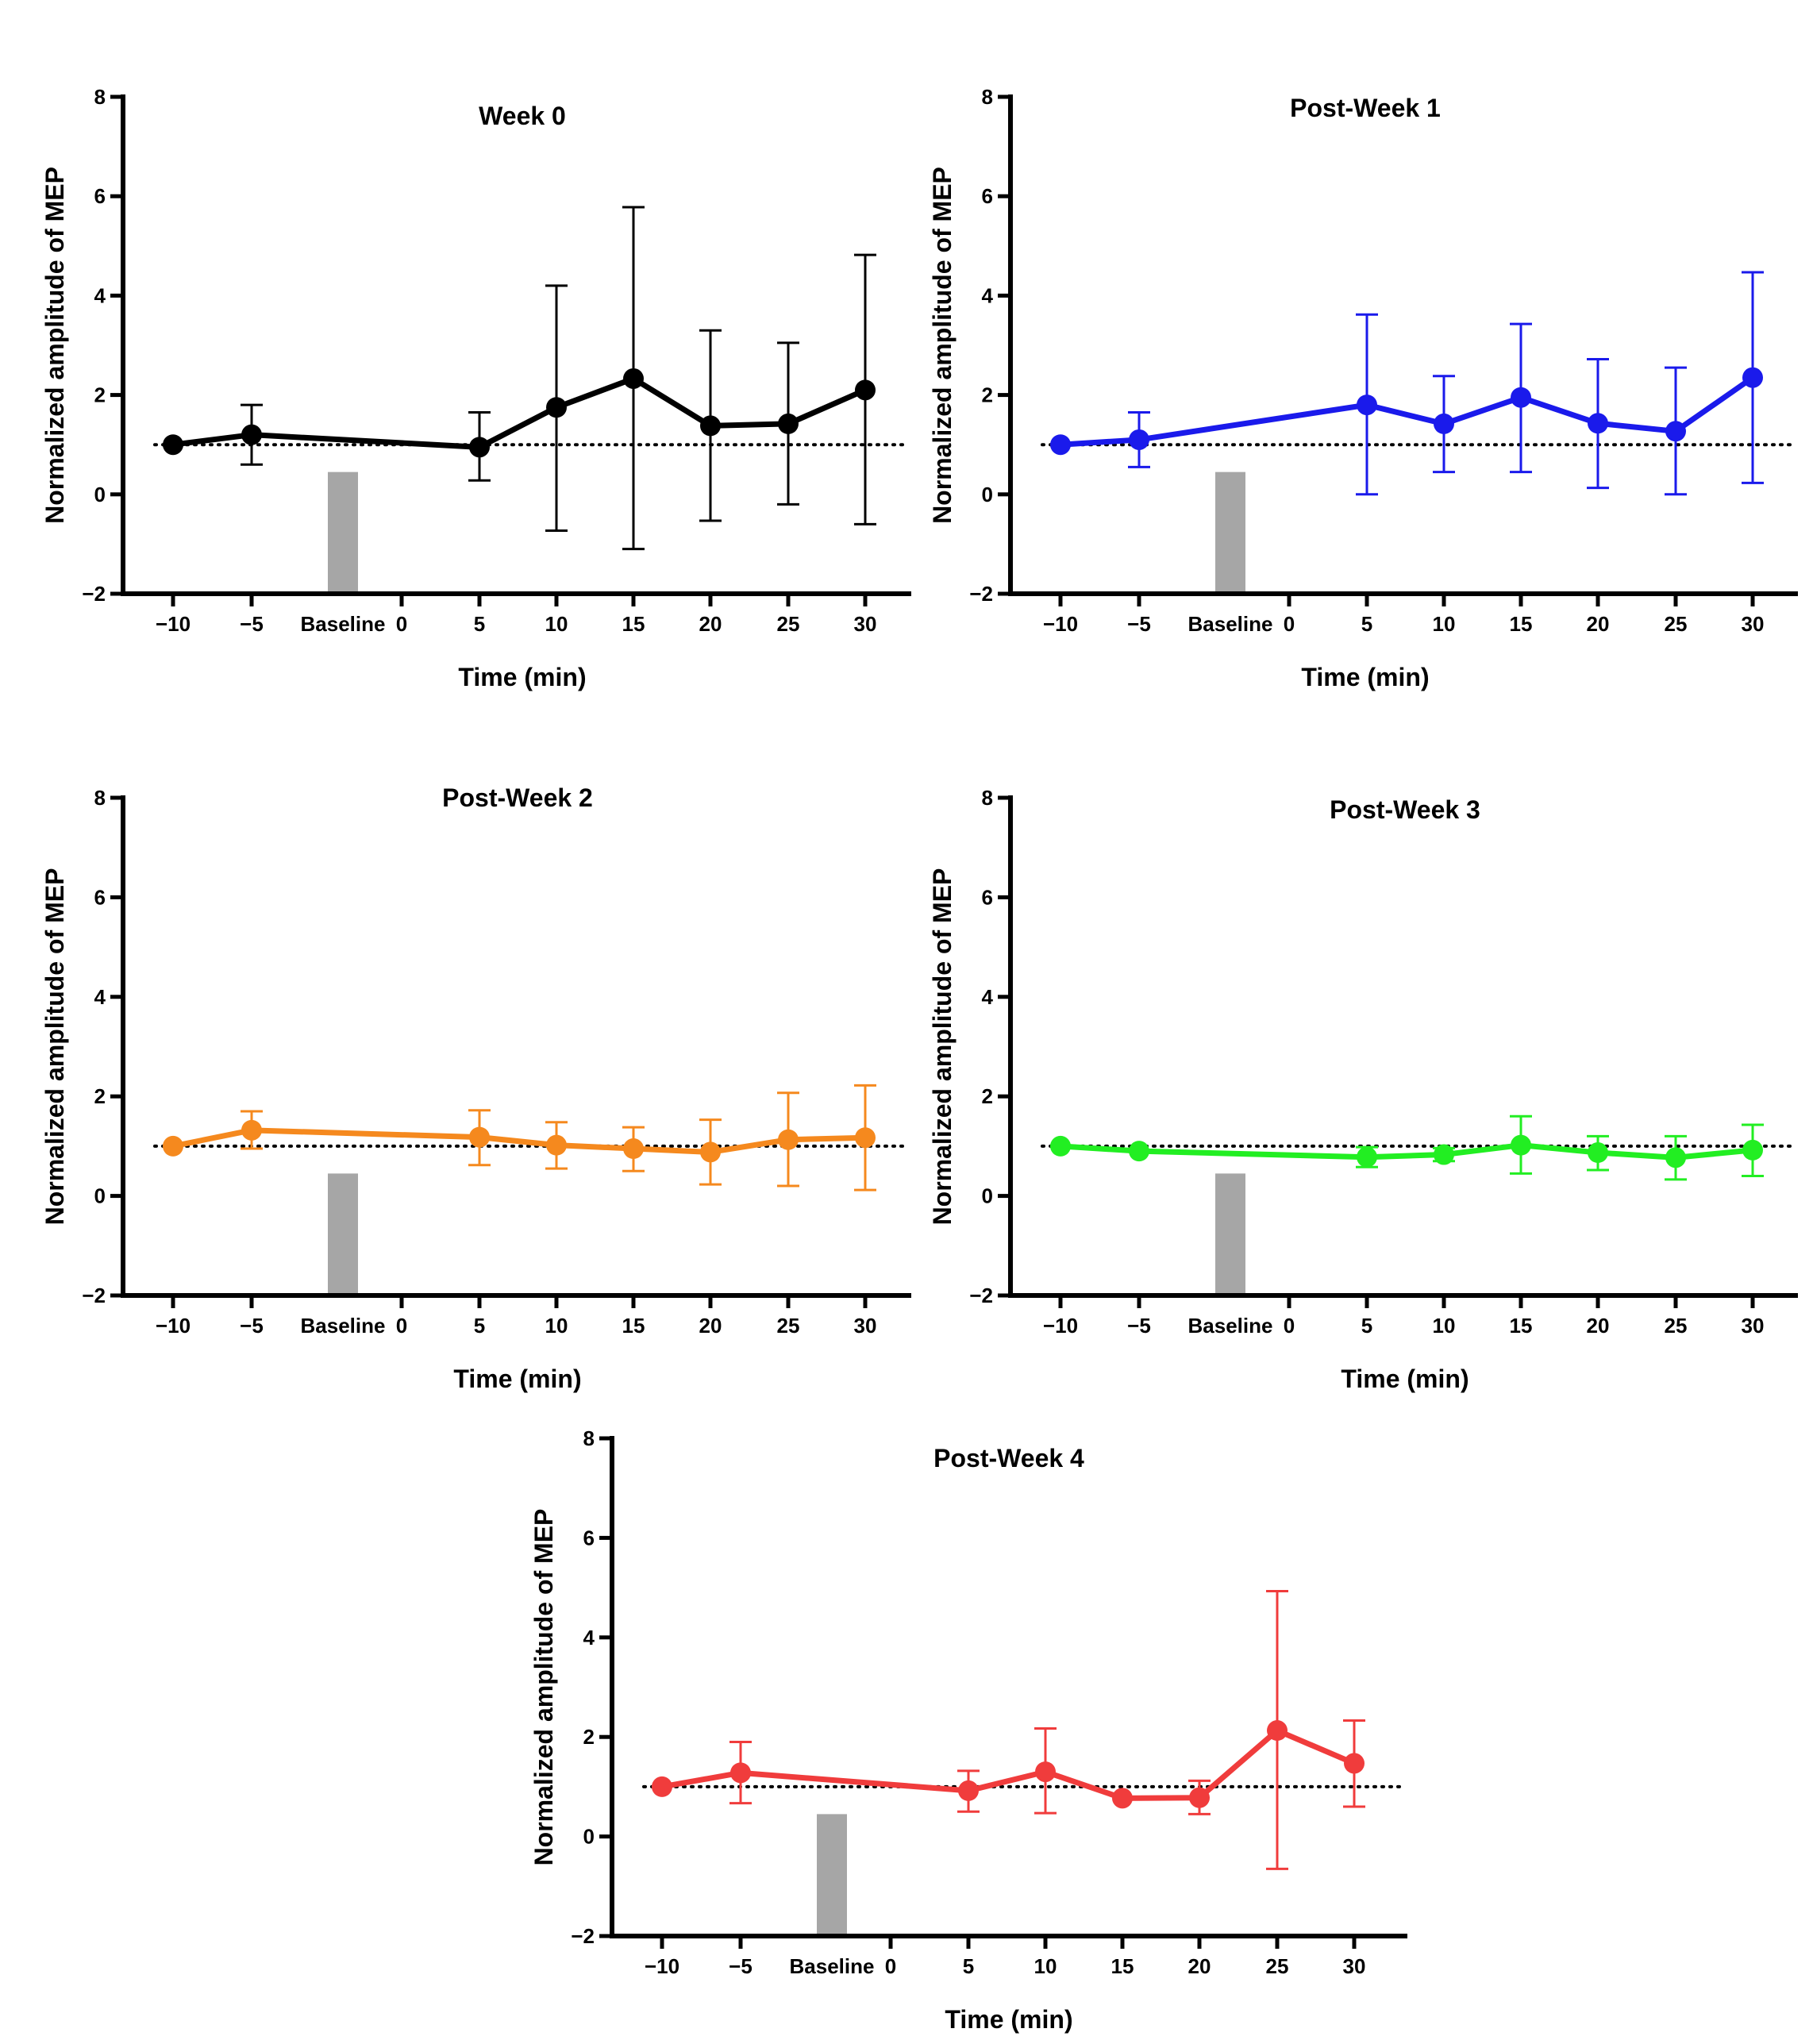 Image resolution: width=1813 pixels, height=2044 pixels. What do you see at coordinates (1009, 1764) in the screenshot?
I see `series-line` at bounding box center [1009, 1764].